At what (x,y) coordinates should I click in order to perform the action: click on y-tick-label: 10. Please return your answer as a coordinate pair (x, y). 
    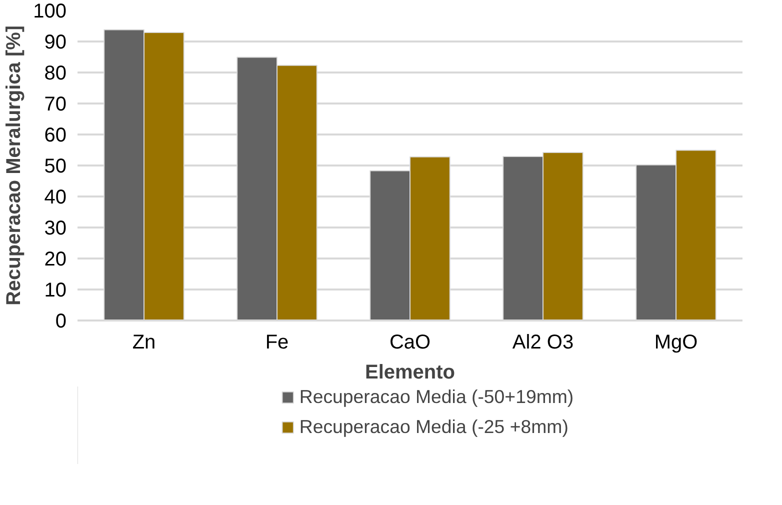
    Looking at the image, I should click on (55, 291).